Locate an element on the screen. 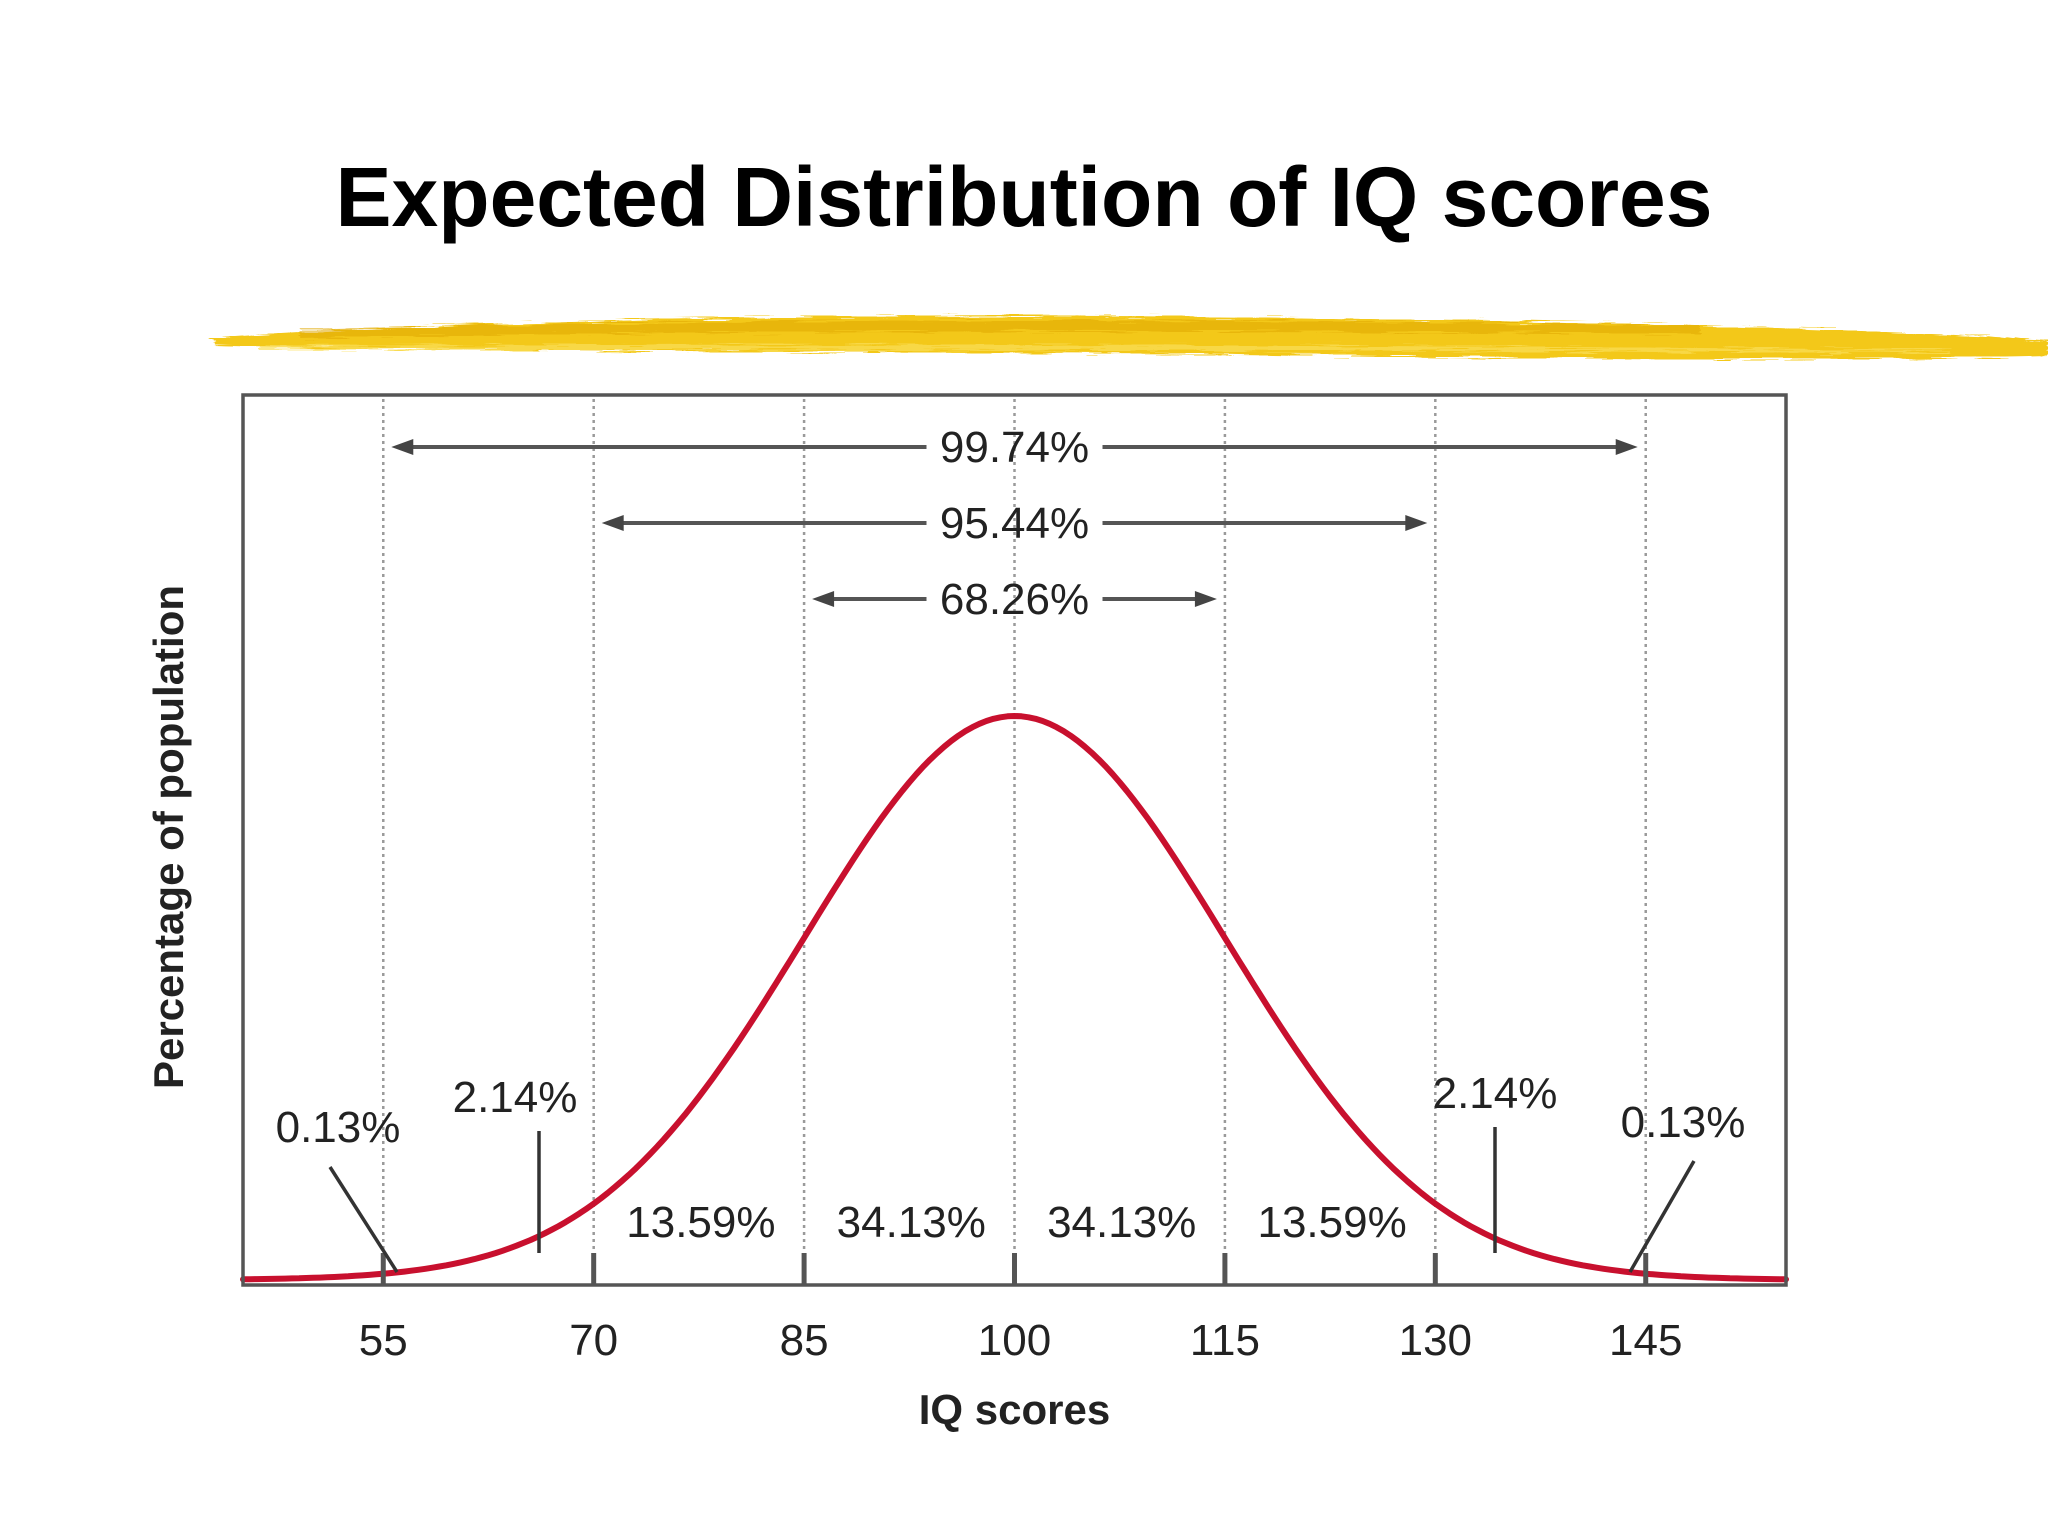 This screenshot has height=1536, width=2048. range-label-68.26pct: 68.26% is located at coordinates (1014, 599).